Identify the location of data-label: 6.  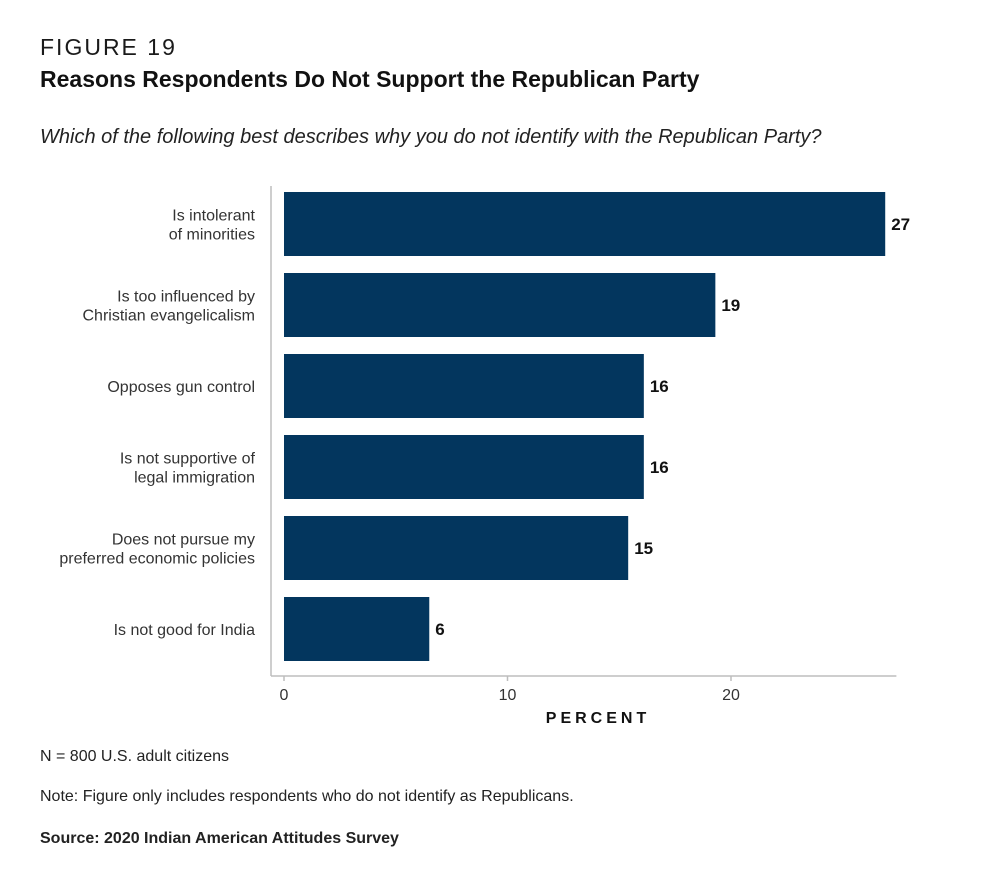
(439, 629).